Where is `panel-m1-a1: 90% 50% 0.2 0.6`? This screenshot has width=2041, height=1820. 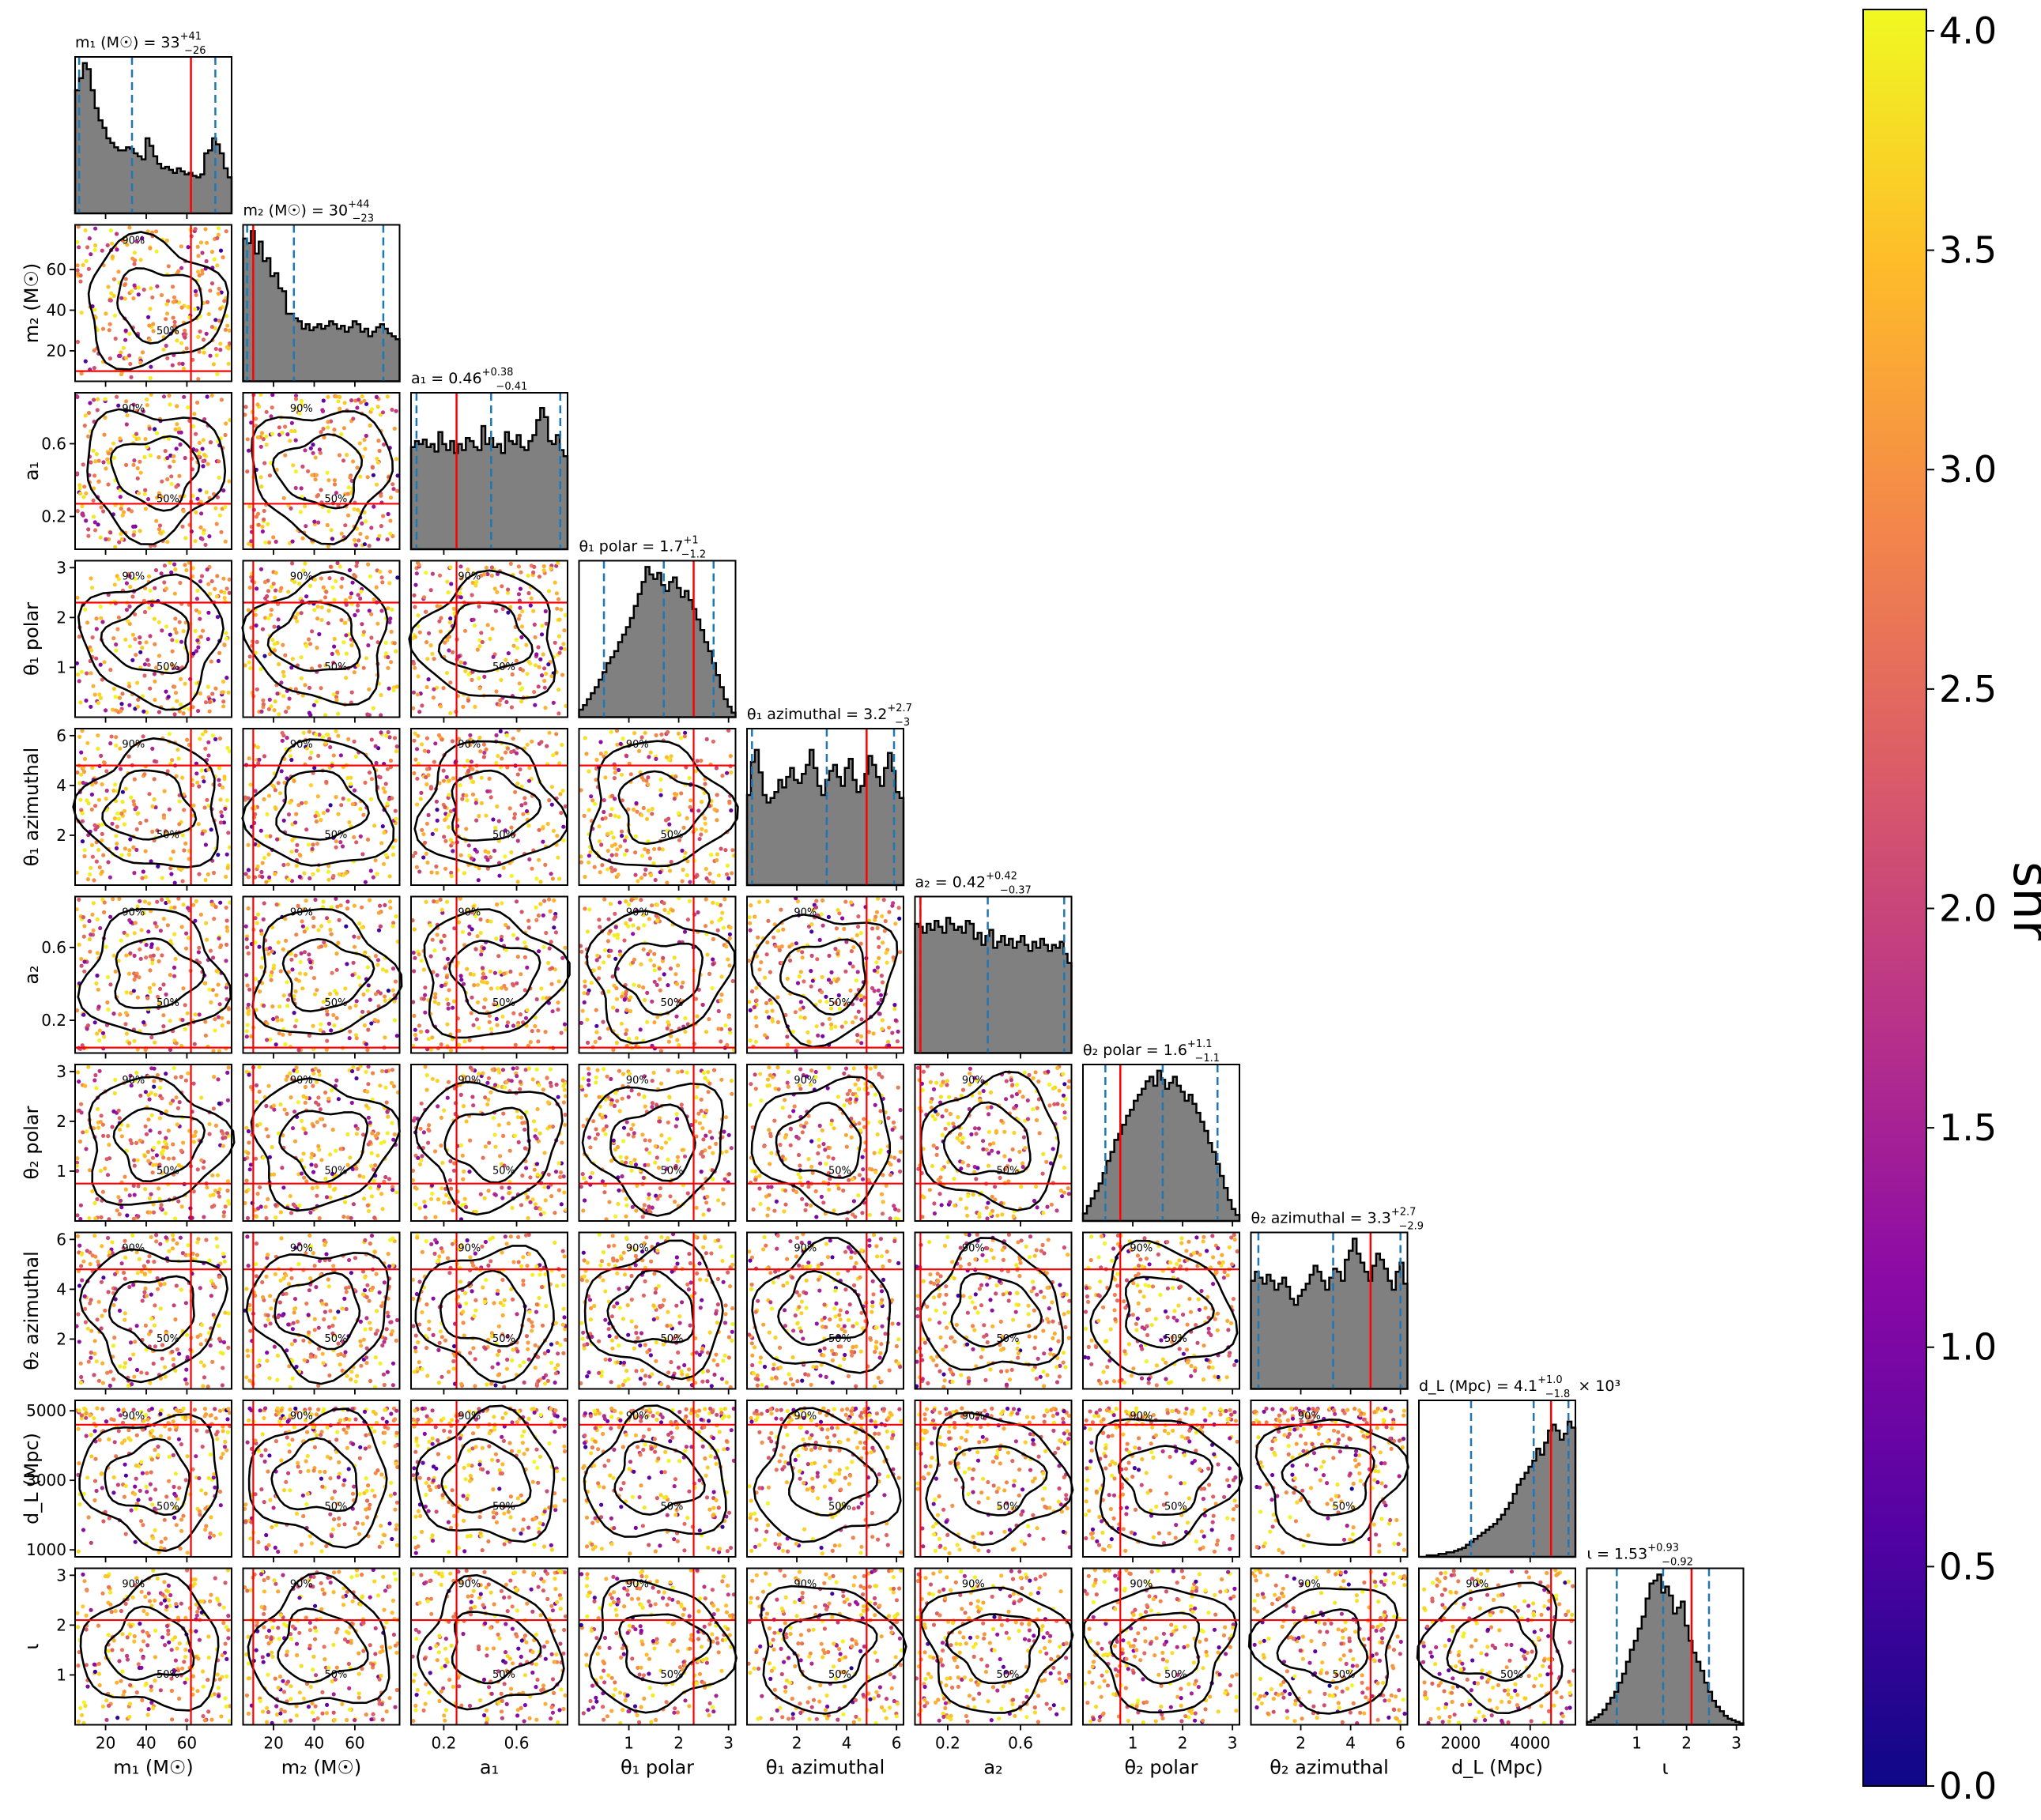 panel-m1-a1: 90% 50% 0.2 0.6 is located at coordinates (136, 473).